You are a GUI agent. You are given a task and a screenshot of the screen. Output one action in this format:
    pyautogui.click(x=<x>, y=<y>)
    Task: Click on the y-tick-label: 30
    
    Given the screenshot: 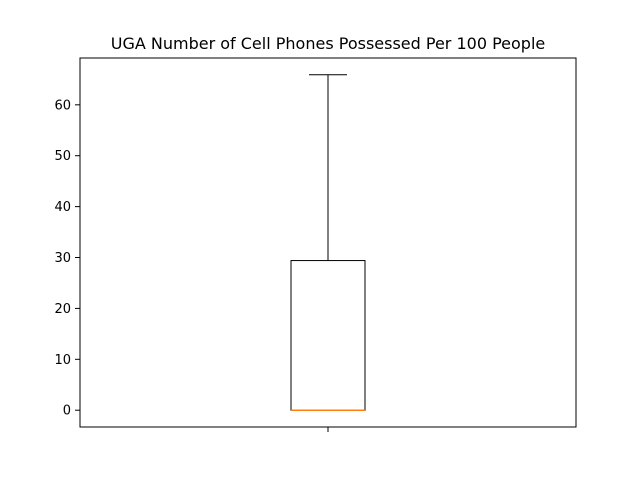 What is the action you would take?
    pyautogui.click(x=62, y=258)
    